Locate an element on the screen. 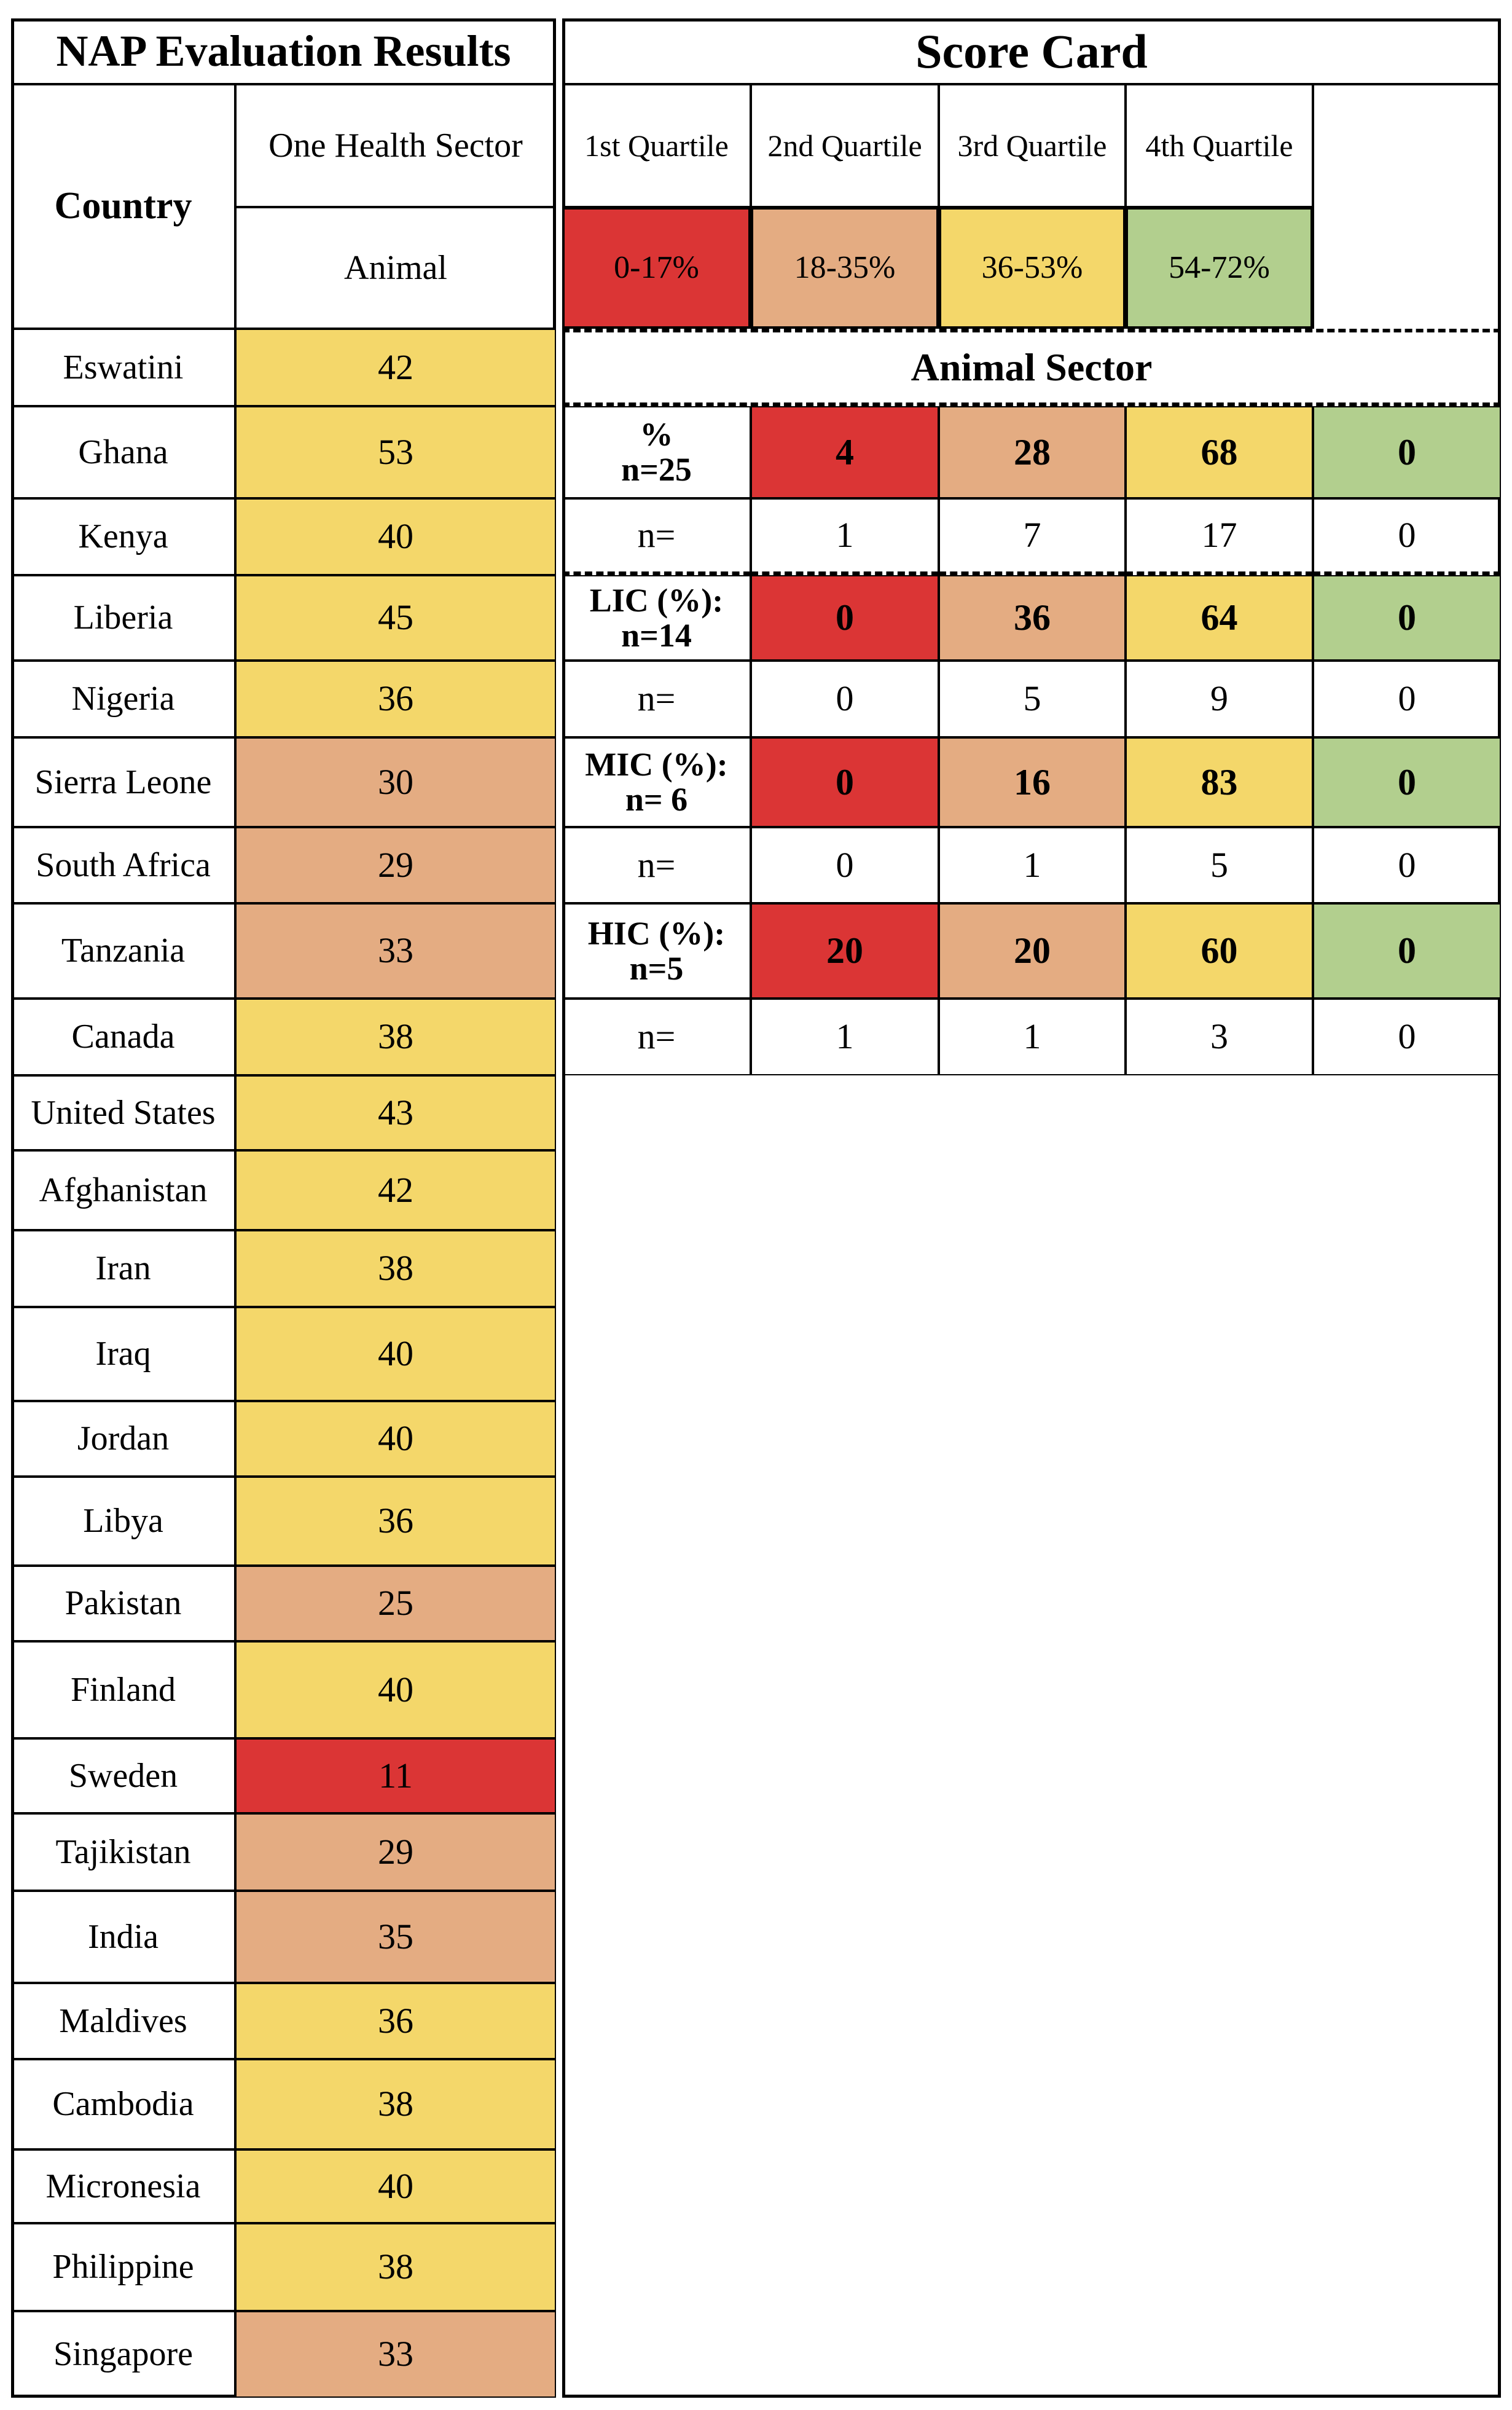 The height and width of the screenshot is (2410, 1512). quartile-percent: 64 is located at coordinates (1219, 618).